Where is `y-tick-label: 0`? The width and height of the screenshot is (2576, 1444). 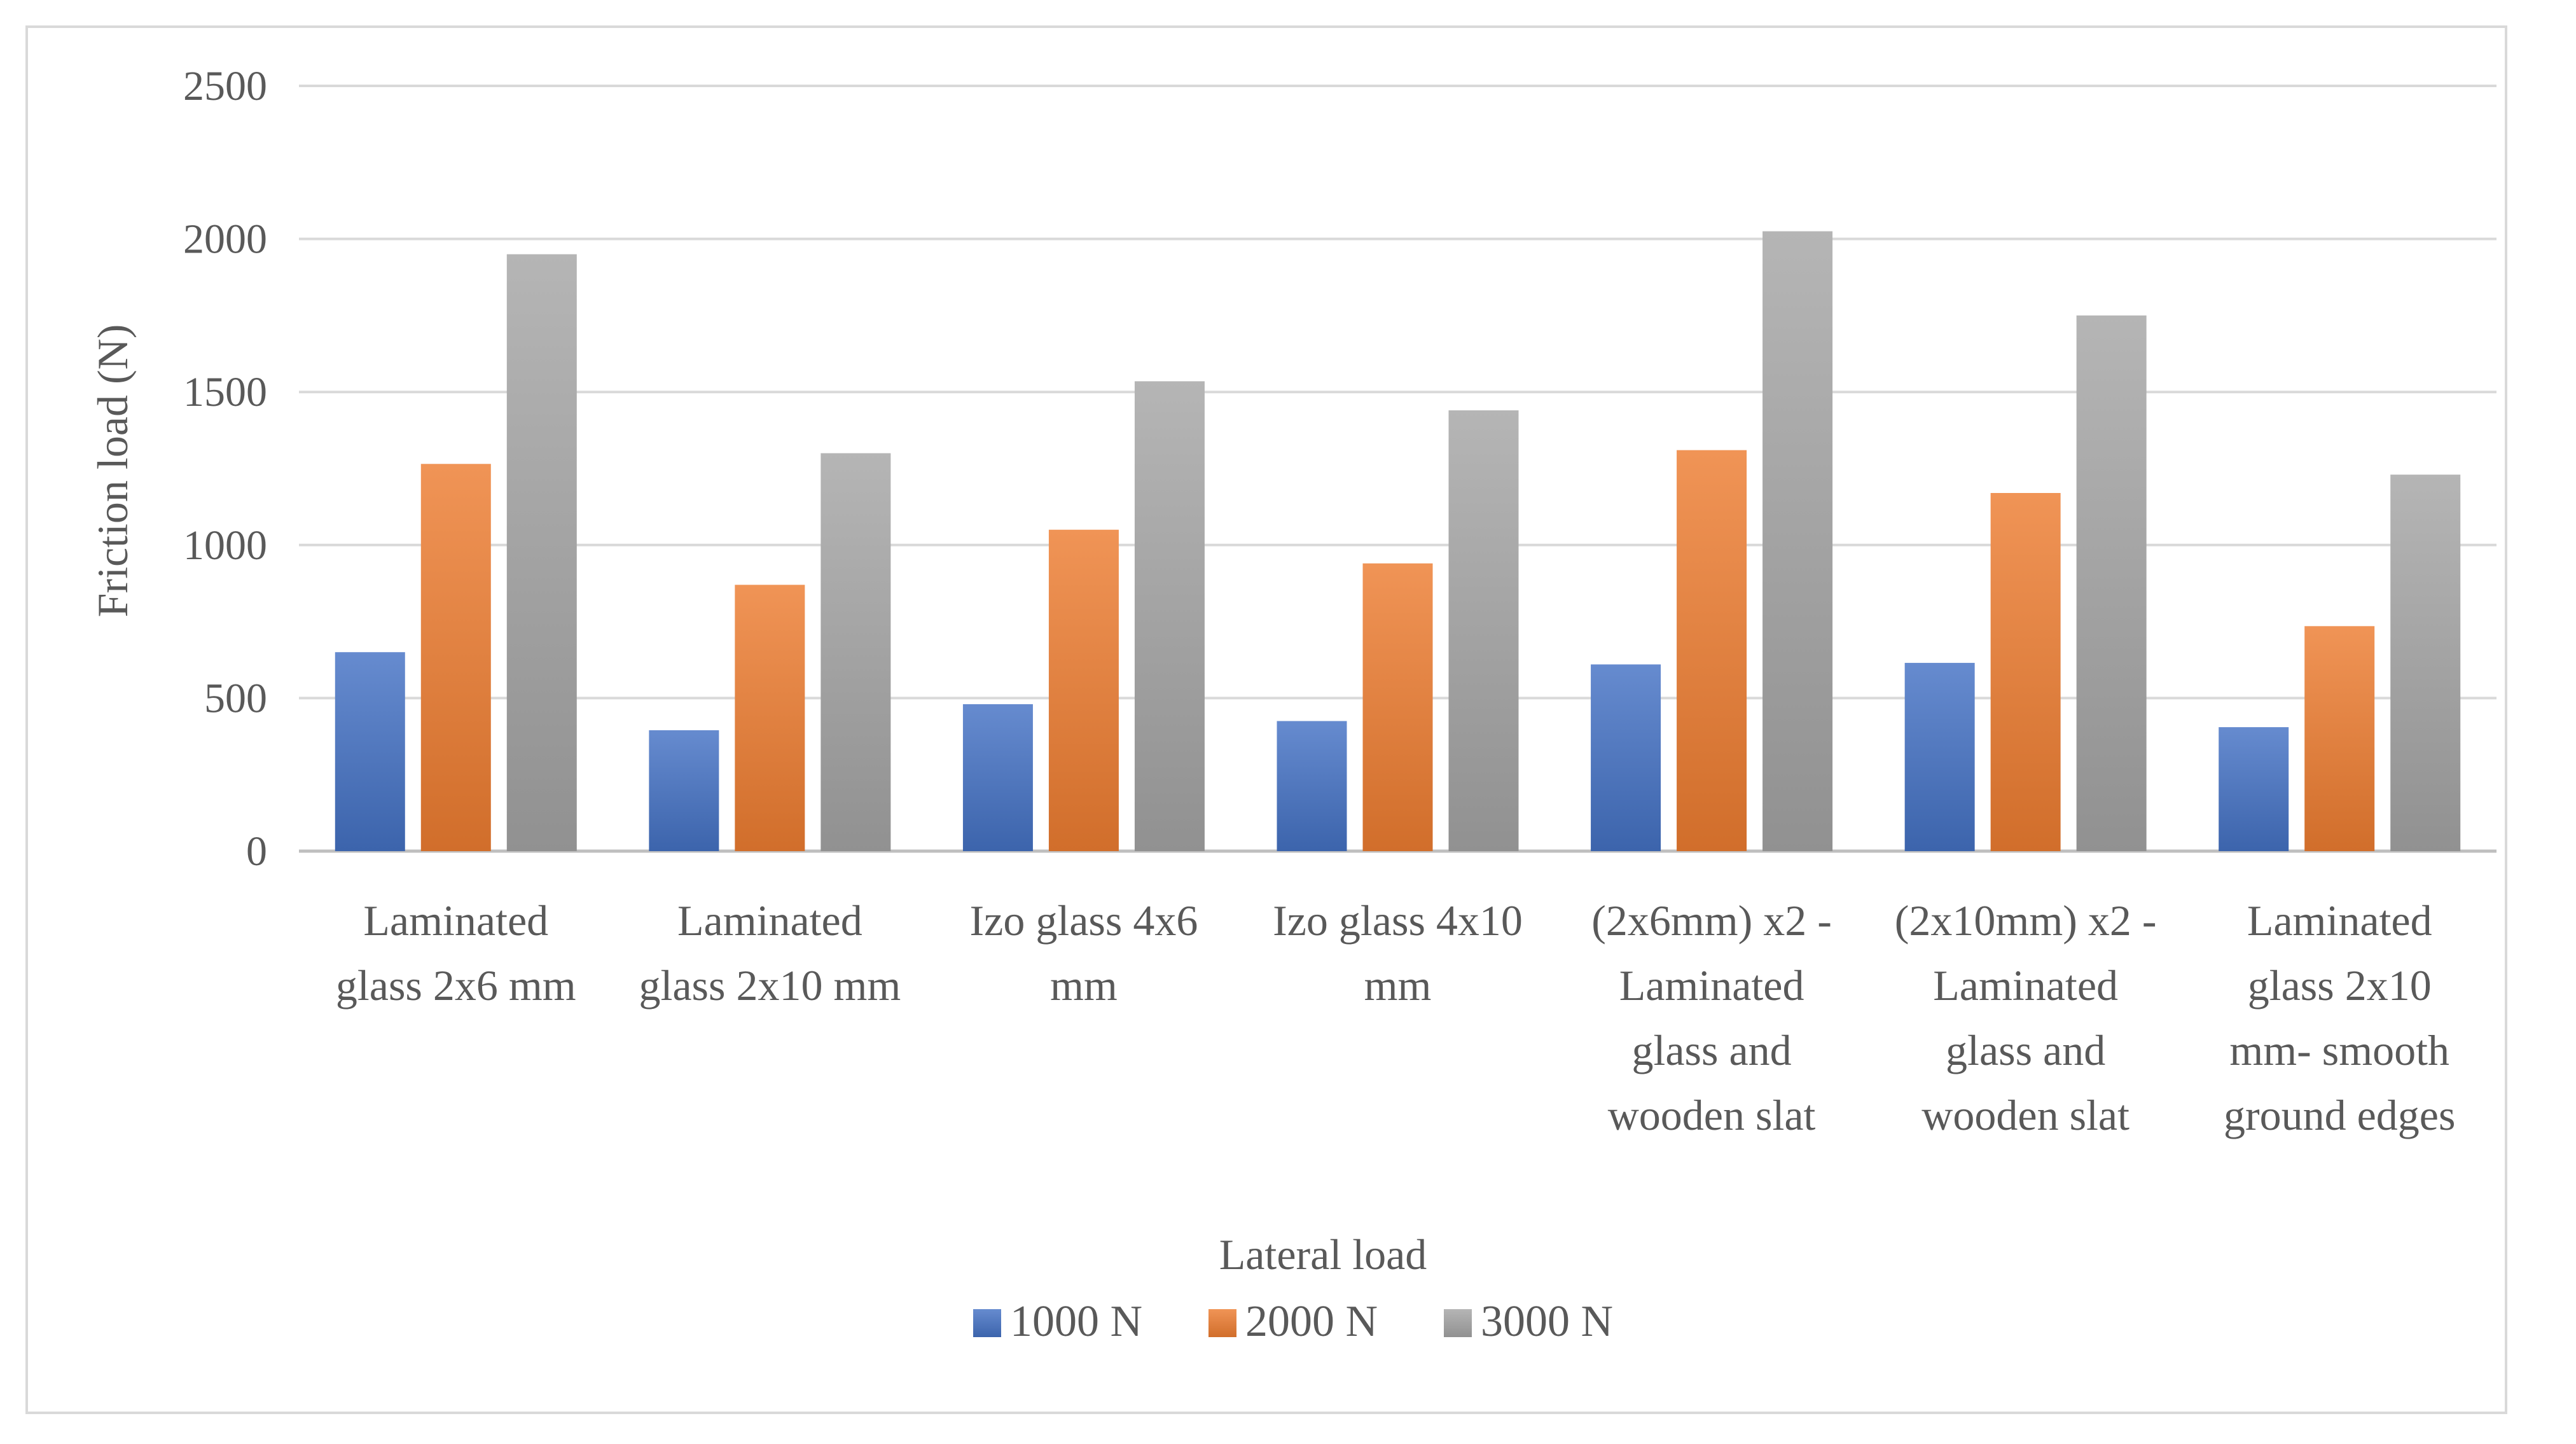
y-tick-label: 0 is located at coordinates (256, 851).